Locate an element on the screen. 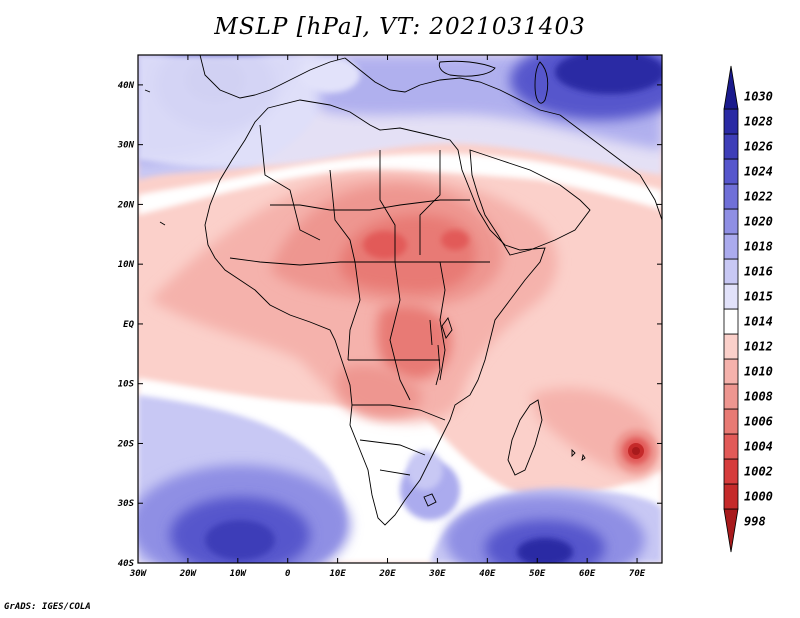  colorbar-label: 1006 is located at coordinates (758, 422).